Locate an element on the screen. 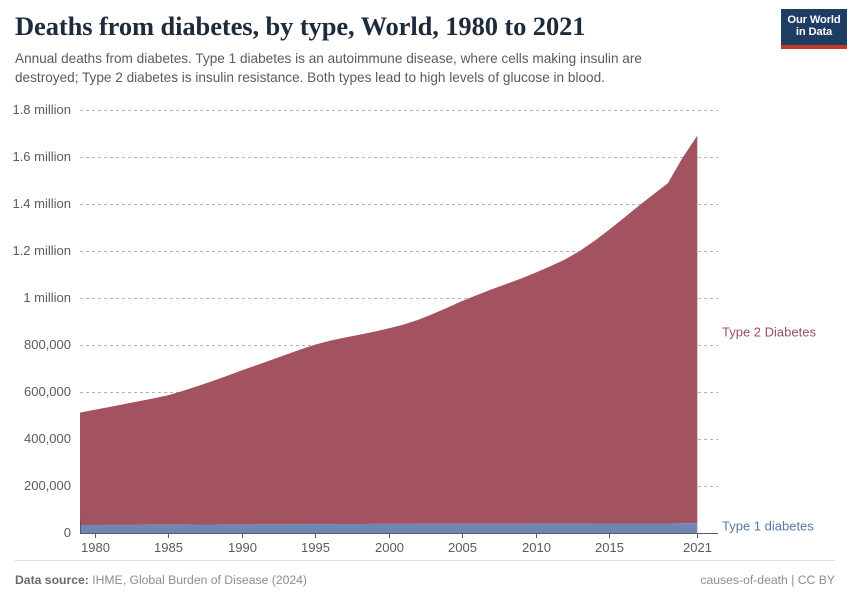 The image size is (850, 600). y-axis-tick-label: 400,000 is located at coordinates (47, 438).